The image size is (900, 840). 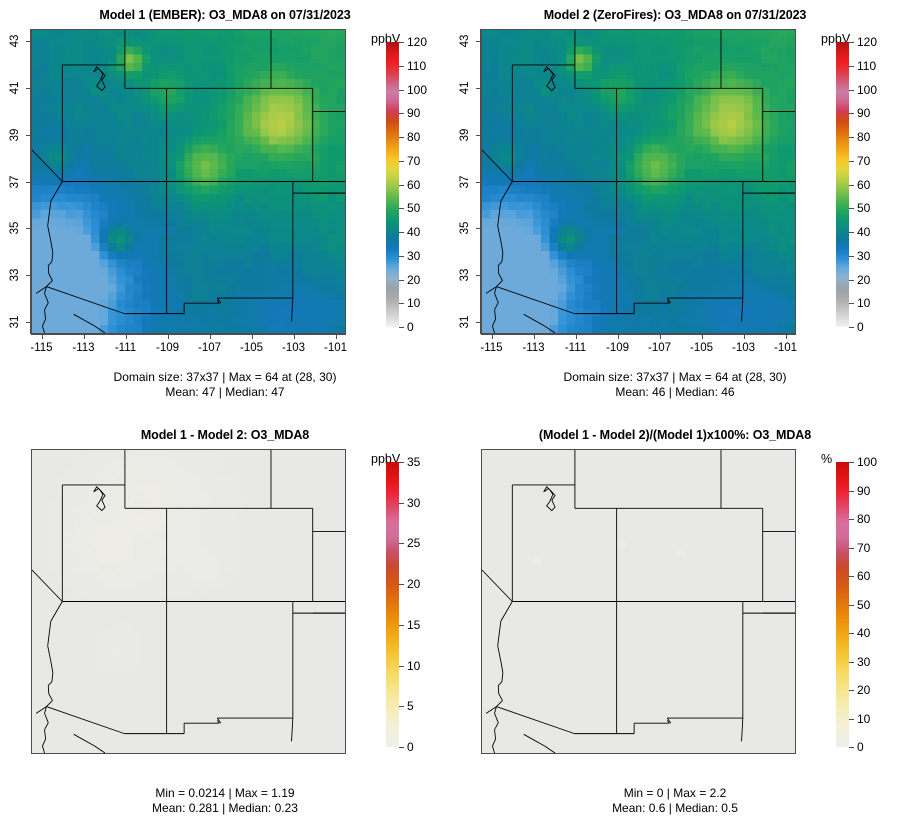 I want to click on colorbar-tick-label: 40, so click(x=414, y=232).